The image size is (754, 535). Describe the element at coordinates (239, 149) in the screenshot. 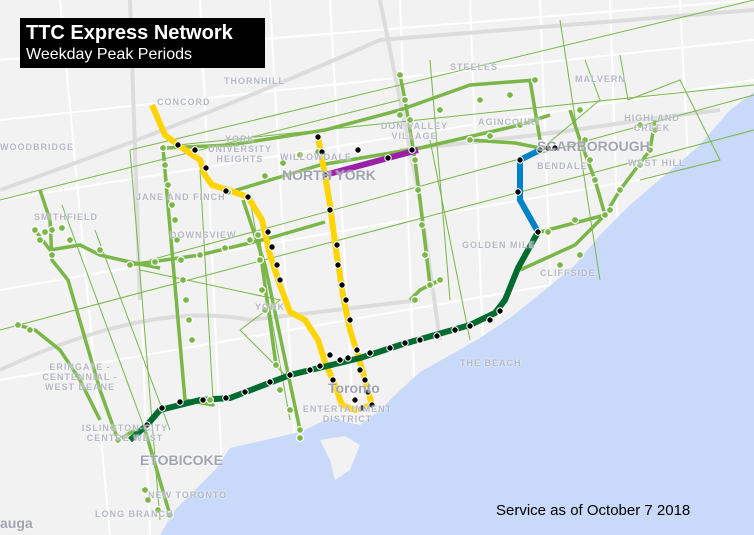

I see `place-label: YORK UNIVERSITY HEIGHTS` at that location.